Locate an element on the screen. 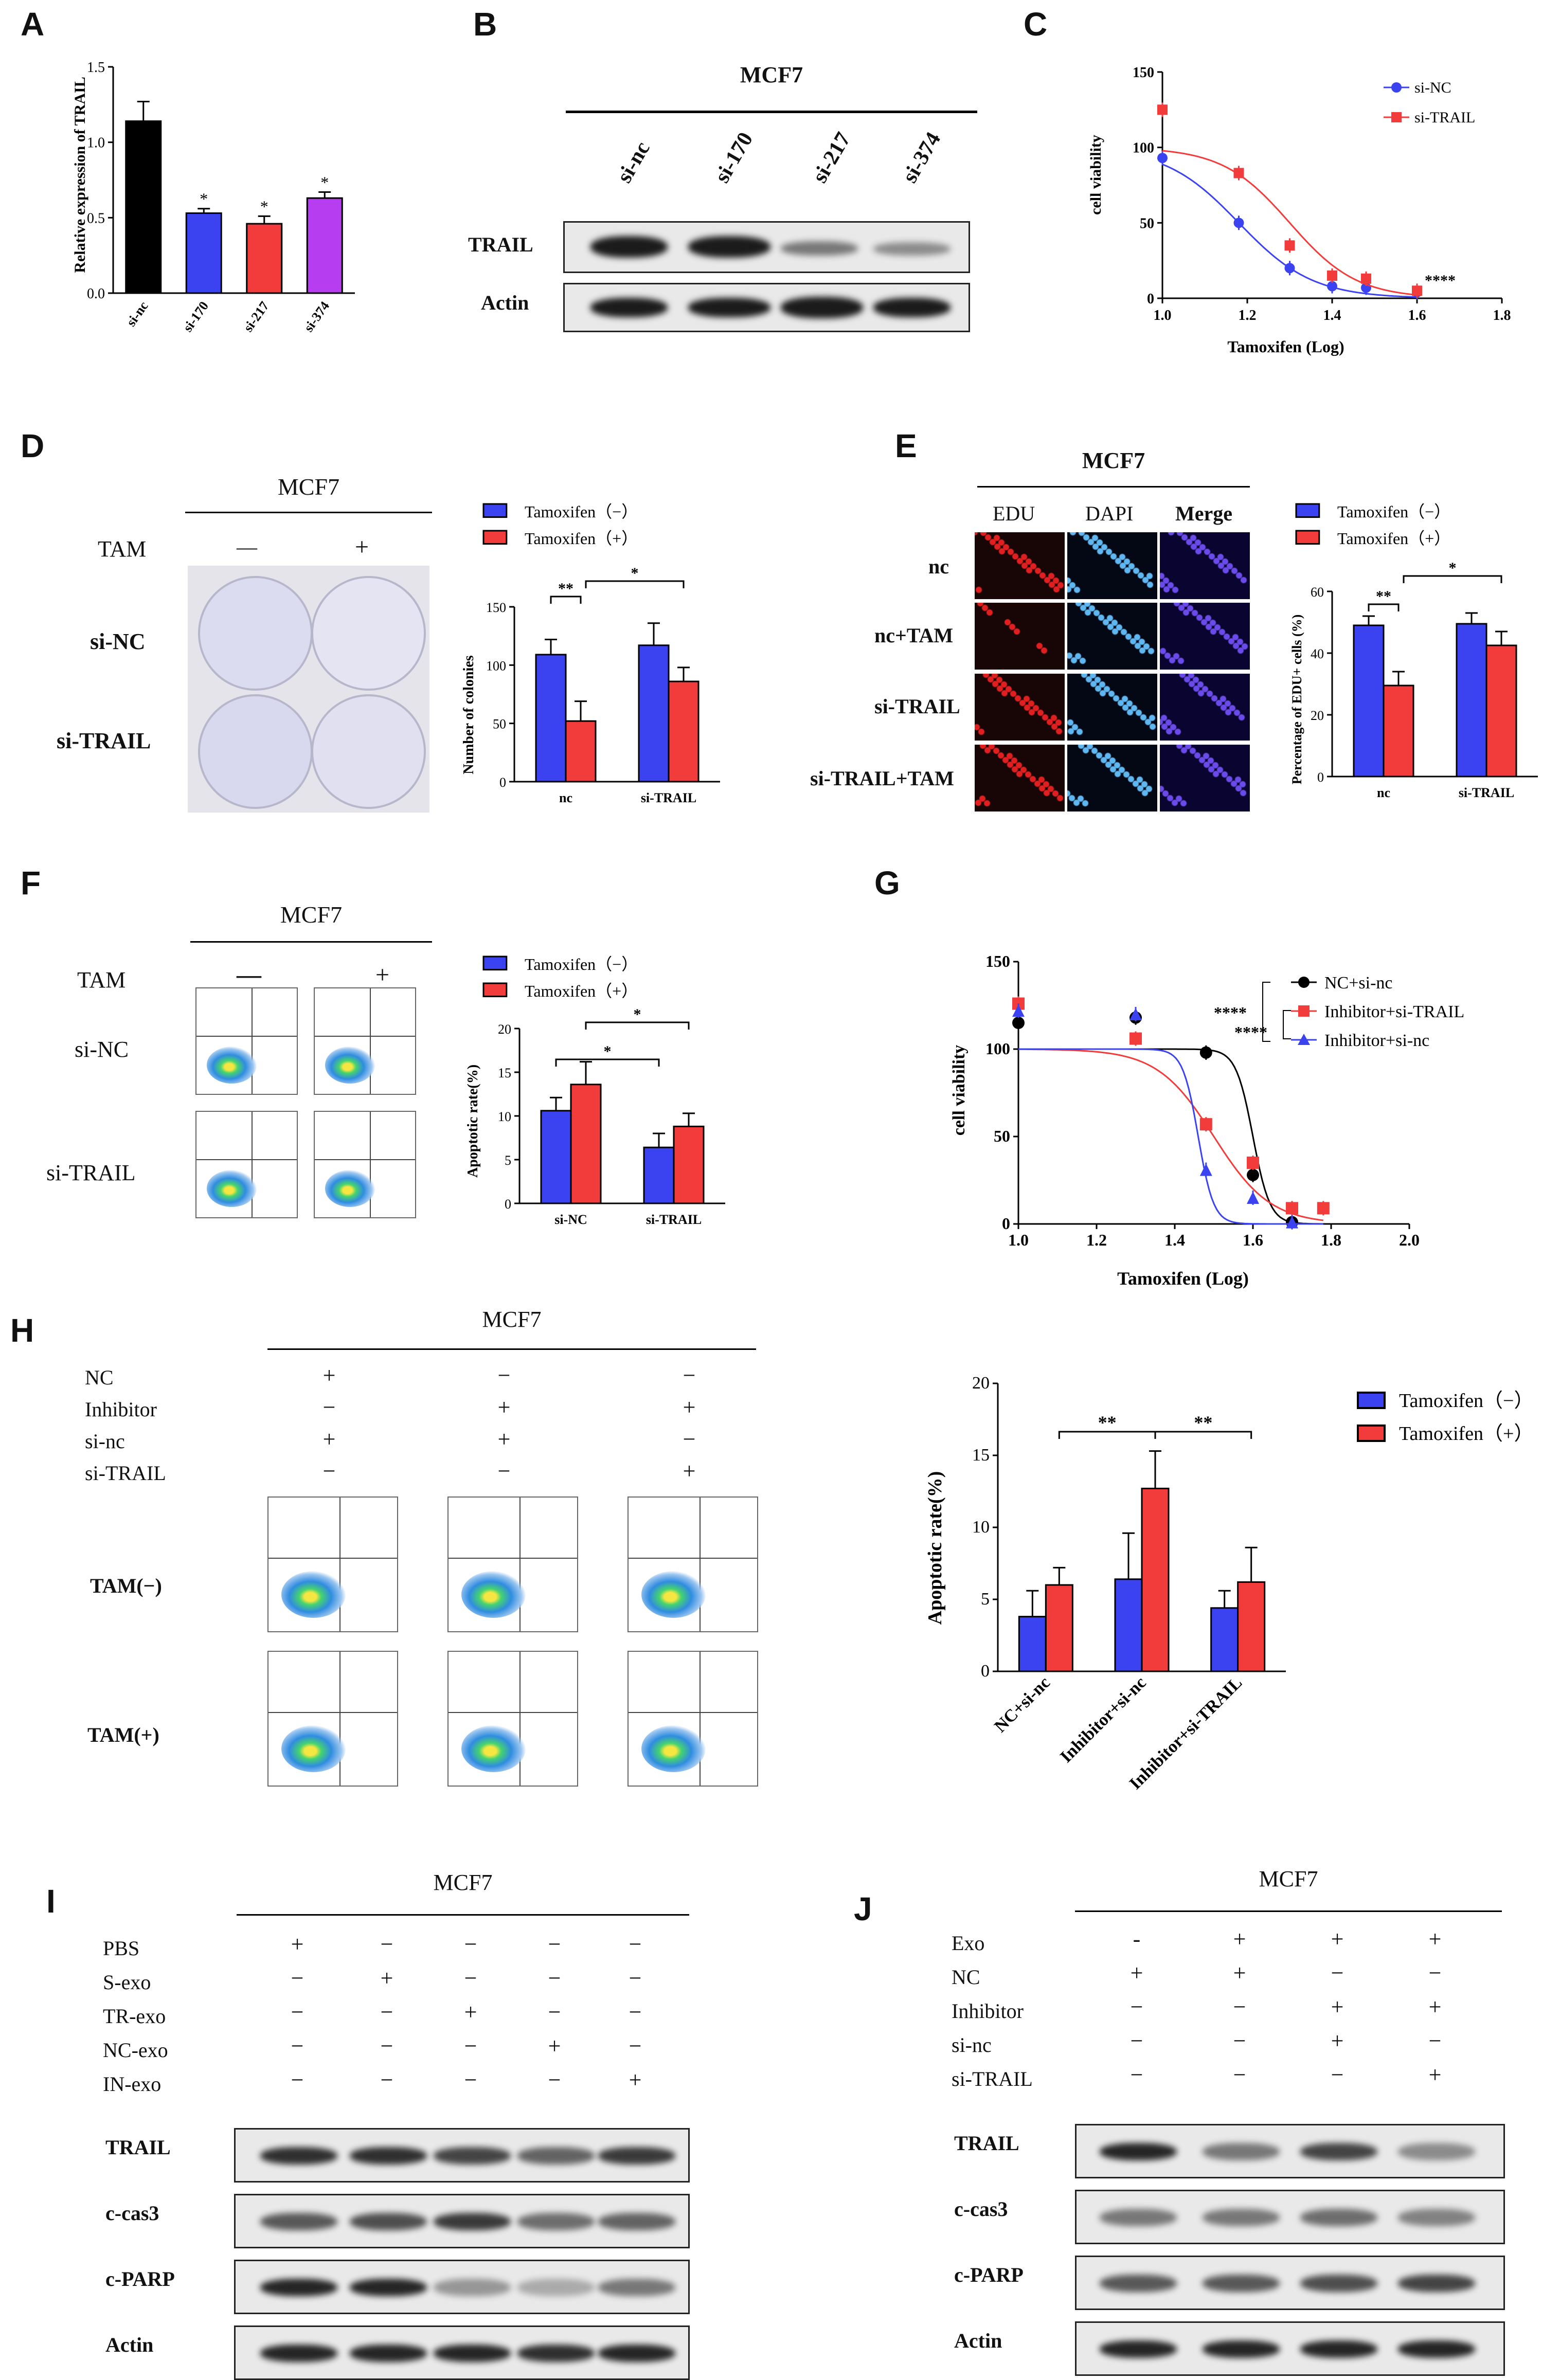 This screenshot has width=1560, height=2380. chart-f-legend-1: Tamoxifen（−） is located at coordinates (581, 964).